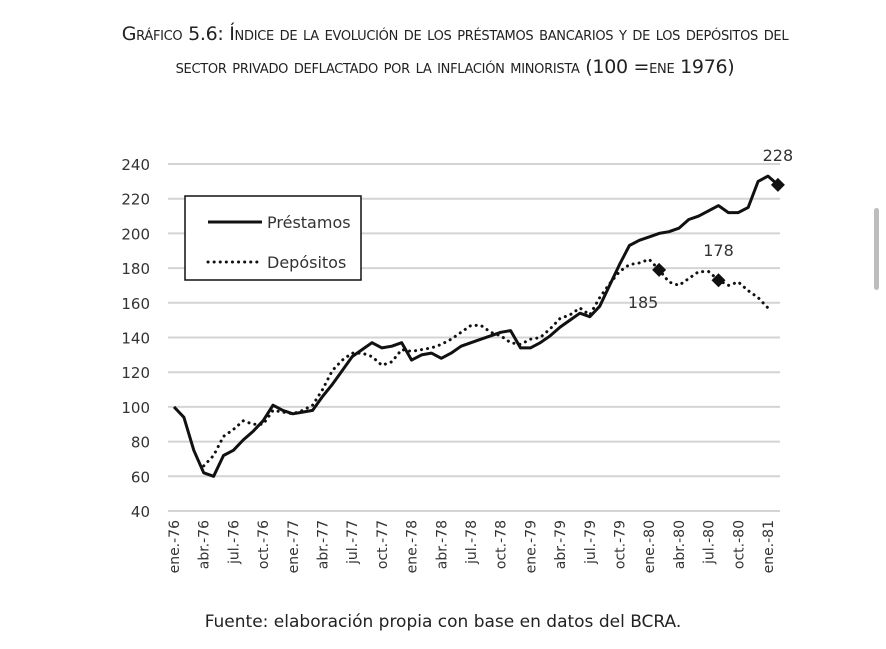 Image resolution: width=886 pixels, height=649 pixels. Describe the element at coordinates (876, 249) in the screenshot. I see `scrollbar` at that location.